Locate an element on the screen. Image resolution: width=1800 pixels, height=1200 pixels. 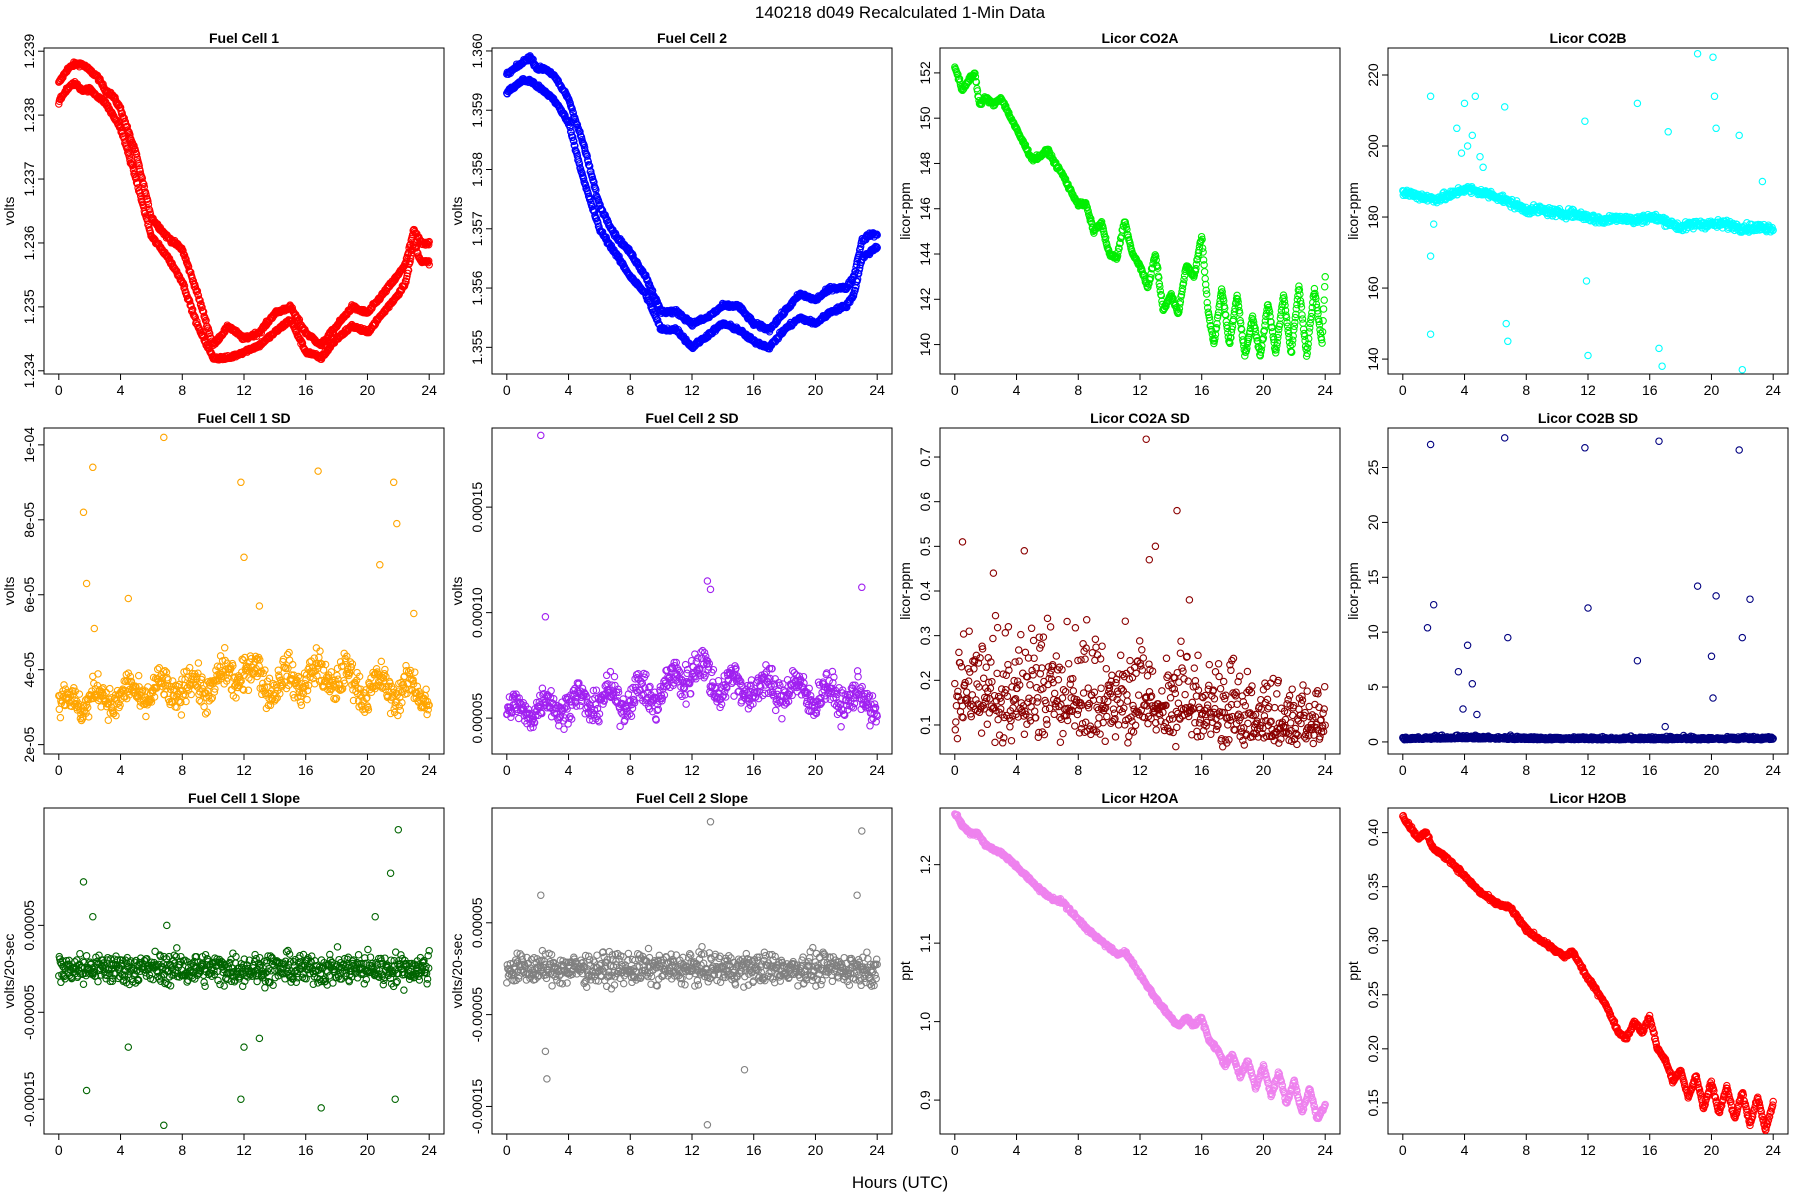
y-tick-label: 1.234 is located at coordinates (29, 370).